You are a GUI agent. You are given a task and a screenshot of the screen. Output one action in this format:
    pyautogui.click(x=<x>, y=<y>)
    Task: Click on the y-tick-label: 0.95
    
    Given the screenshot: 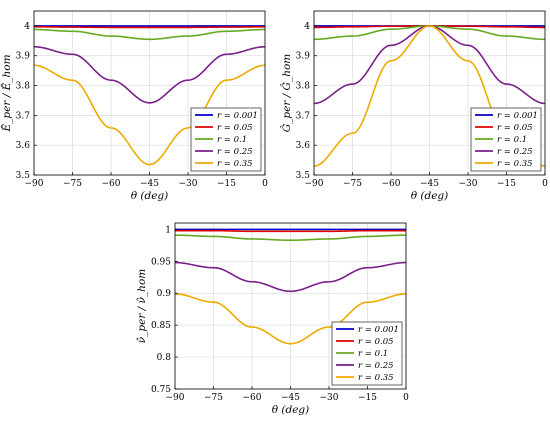 What is the action you would take?
    pyautogui.click(x=161, y=262)
    